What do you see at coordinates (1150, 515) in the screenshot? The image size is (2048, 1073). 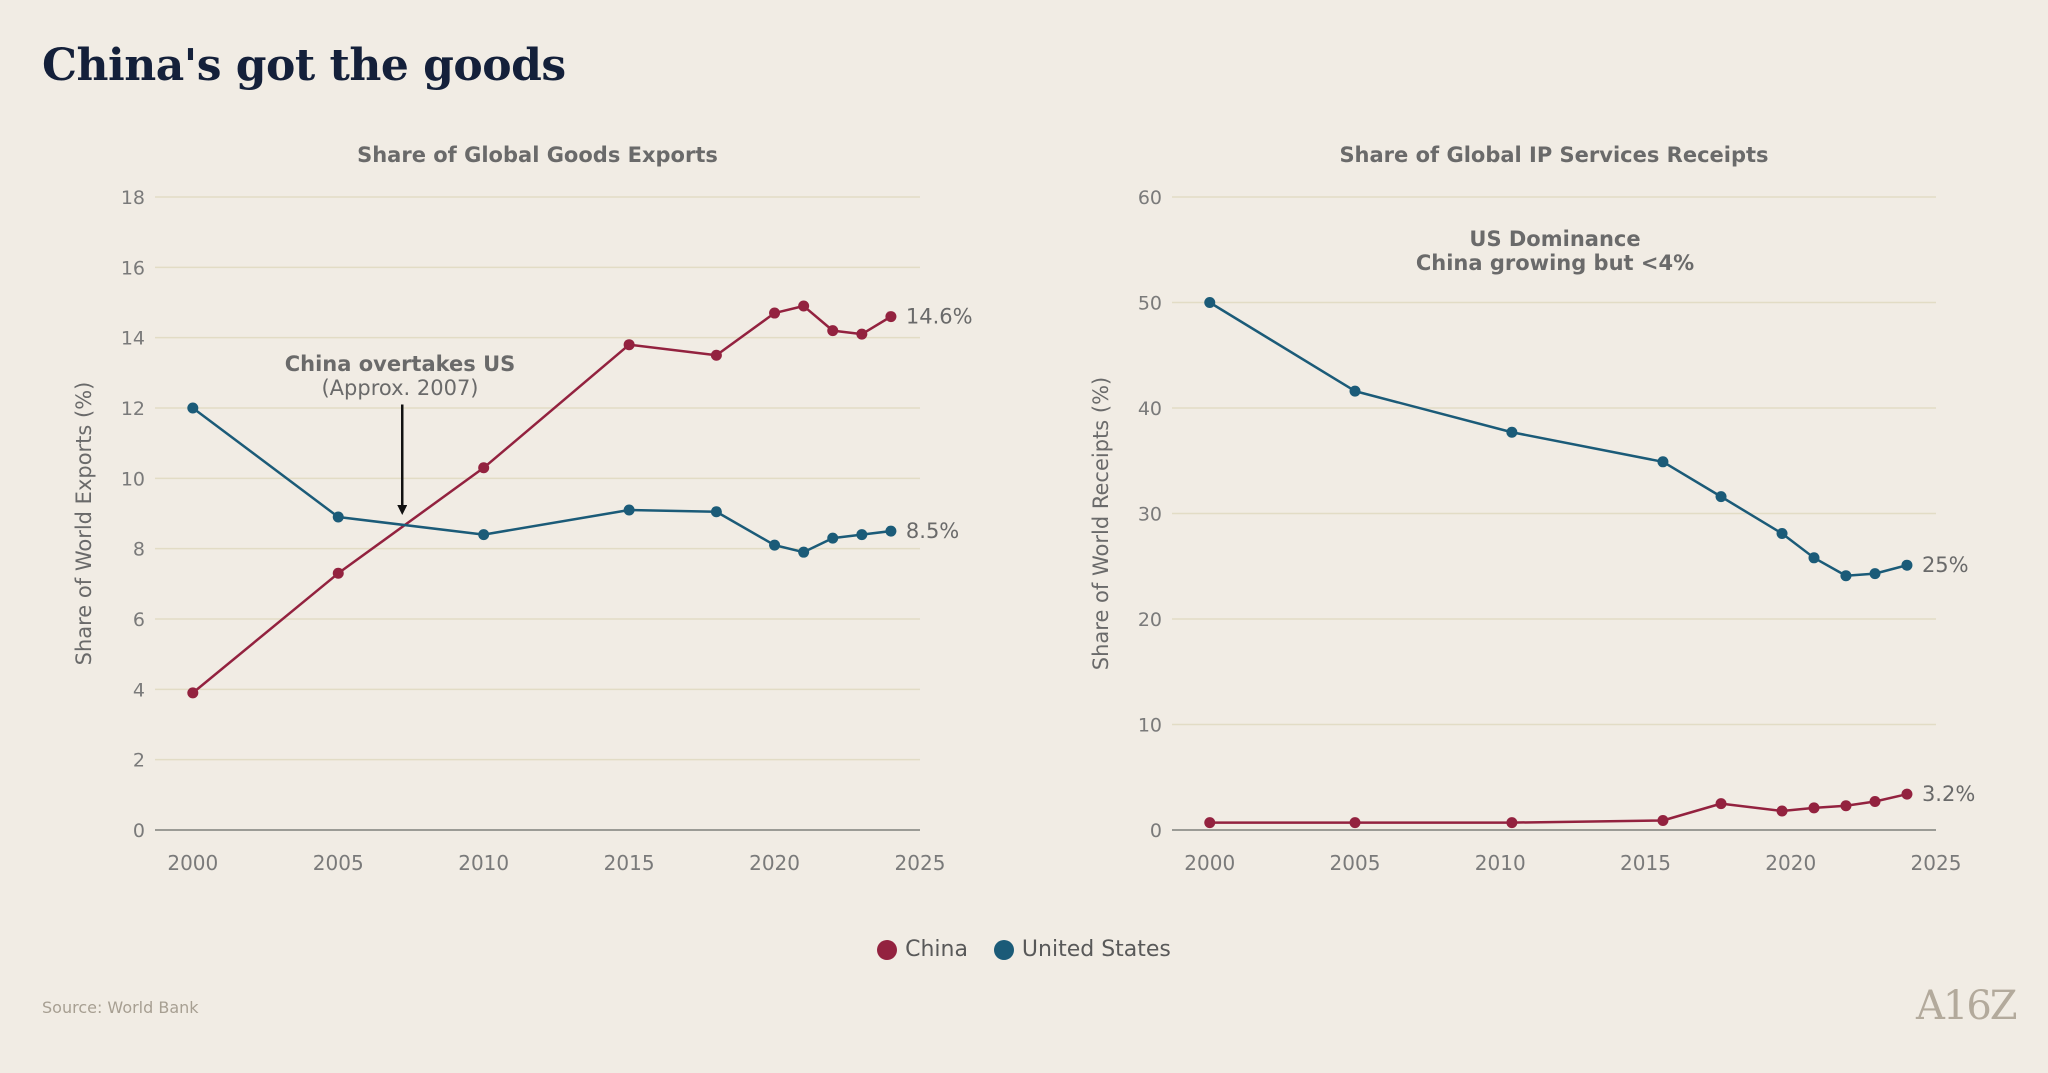 I see `y-tick-label: 30` at bounding box center [1150, 515].